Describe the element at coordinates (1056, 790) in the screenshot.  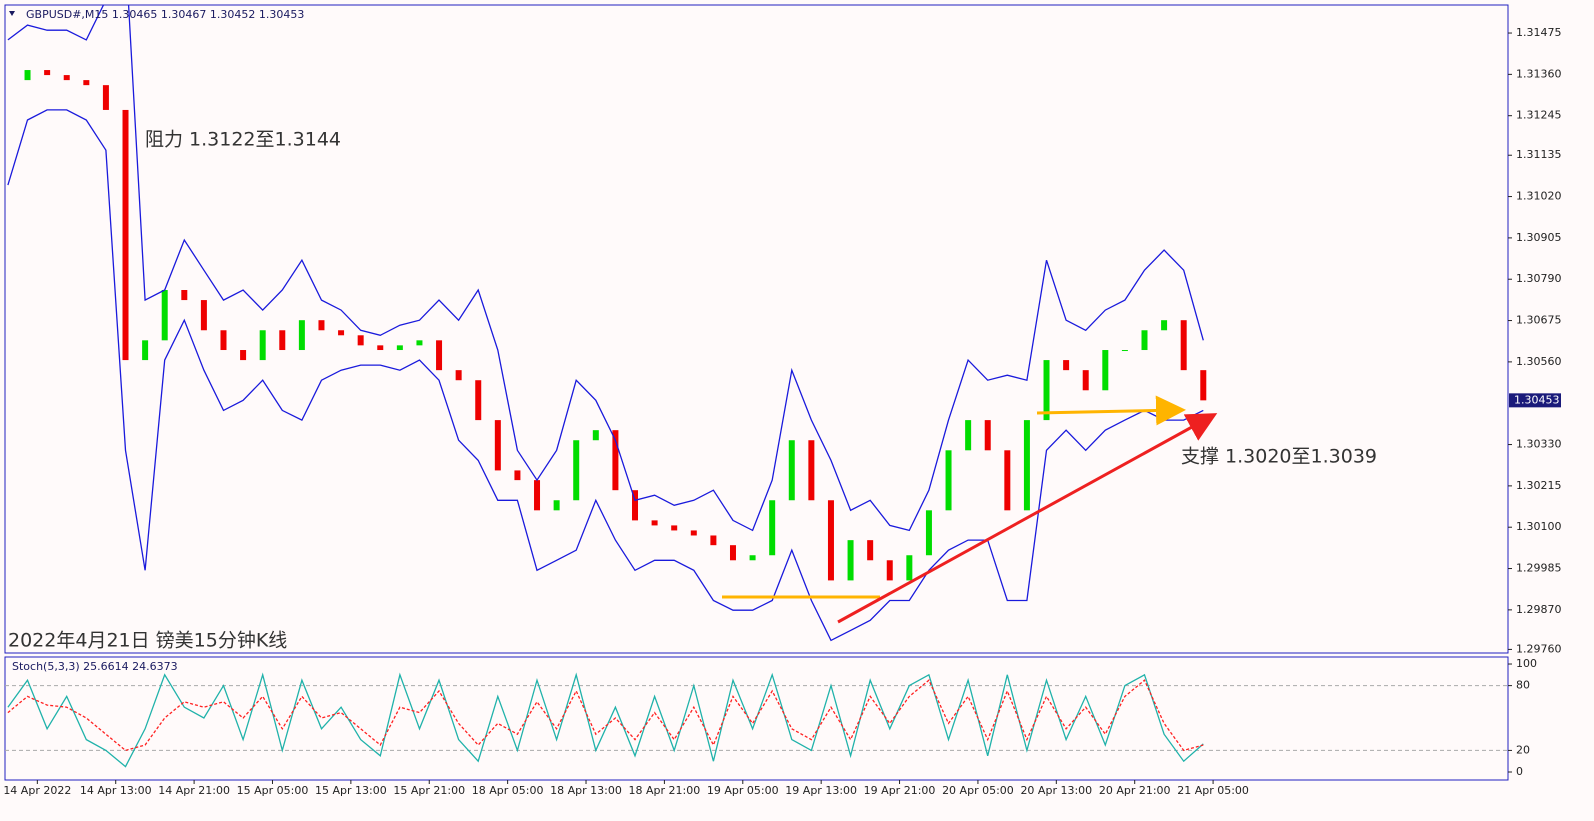
I see `x-tick-label: 20 Apr 13:00` at that location.